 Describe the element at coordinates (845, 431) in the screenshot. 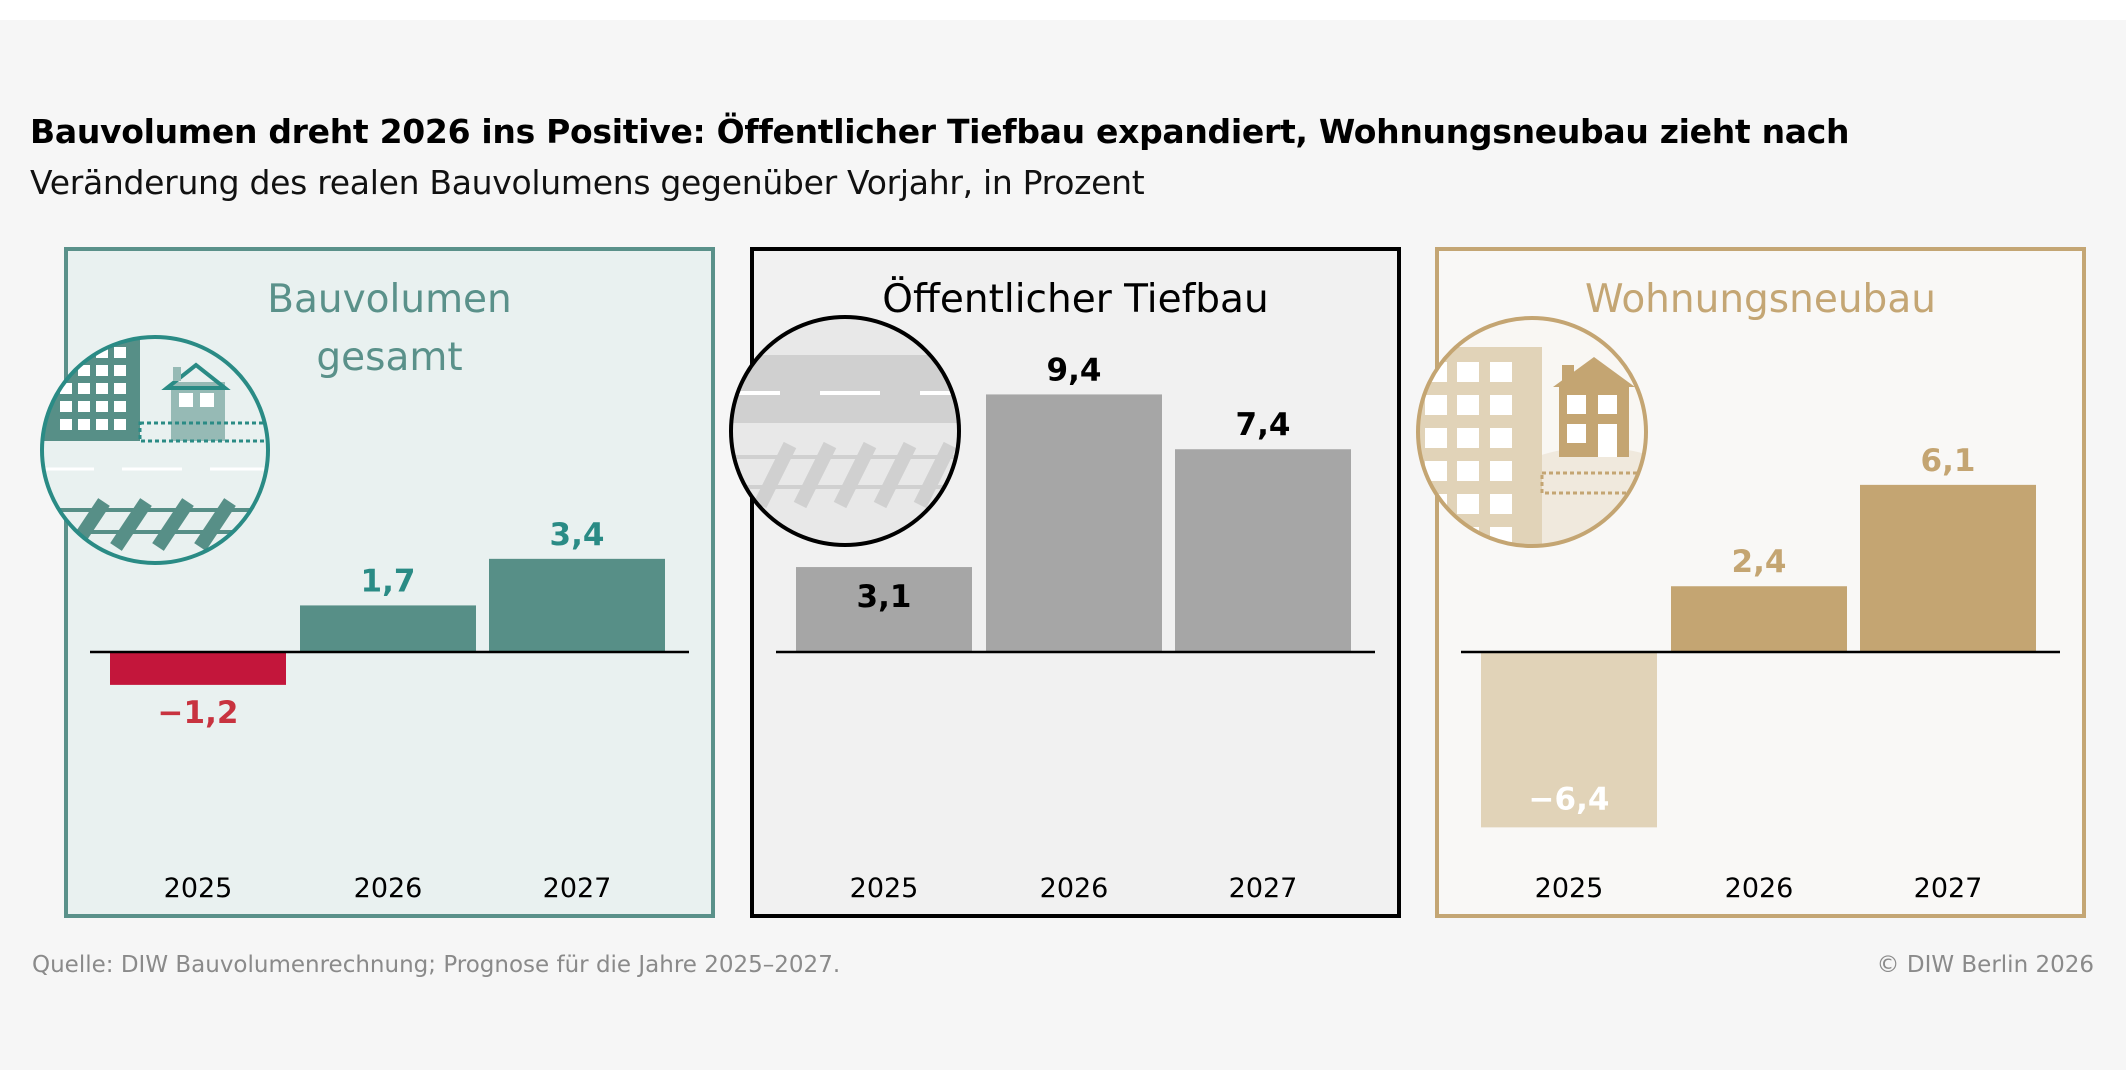

I see `road-rail-icon` at that location.